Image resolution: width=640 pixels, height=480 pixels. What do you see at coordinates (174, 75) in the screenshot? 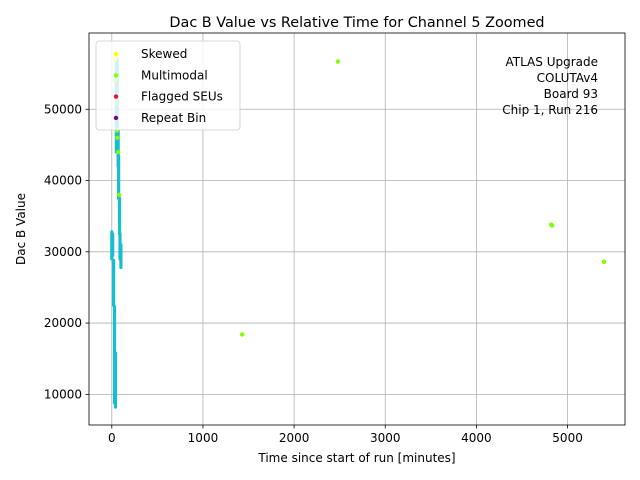
I see `legend-label-multimodal: Multimodal` at bounding box center [174, 75].